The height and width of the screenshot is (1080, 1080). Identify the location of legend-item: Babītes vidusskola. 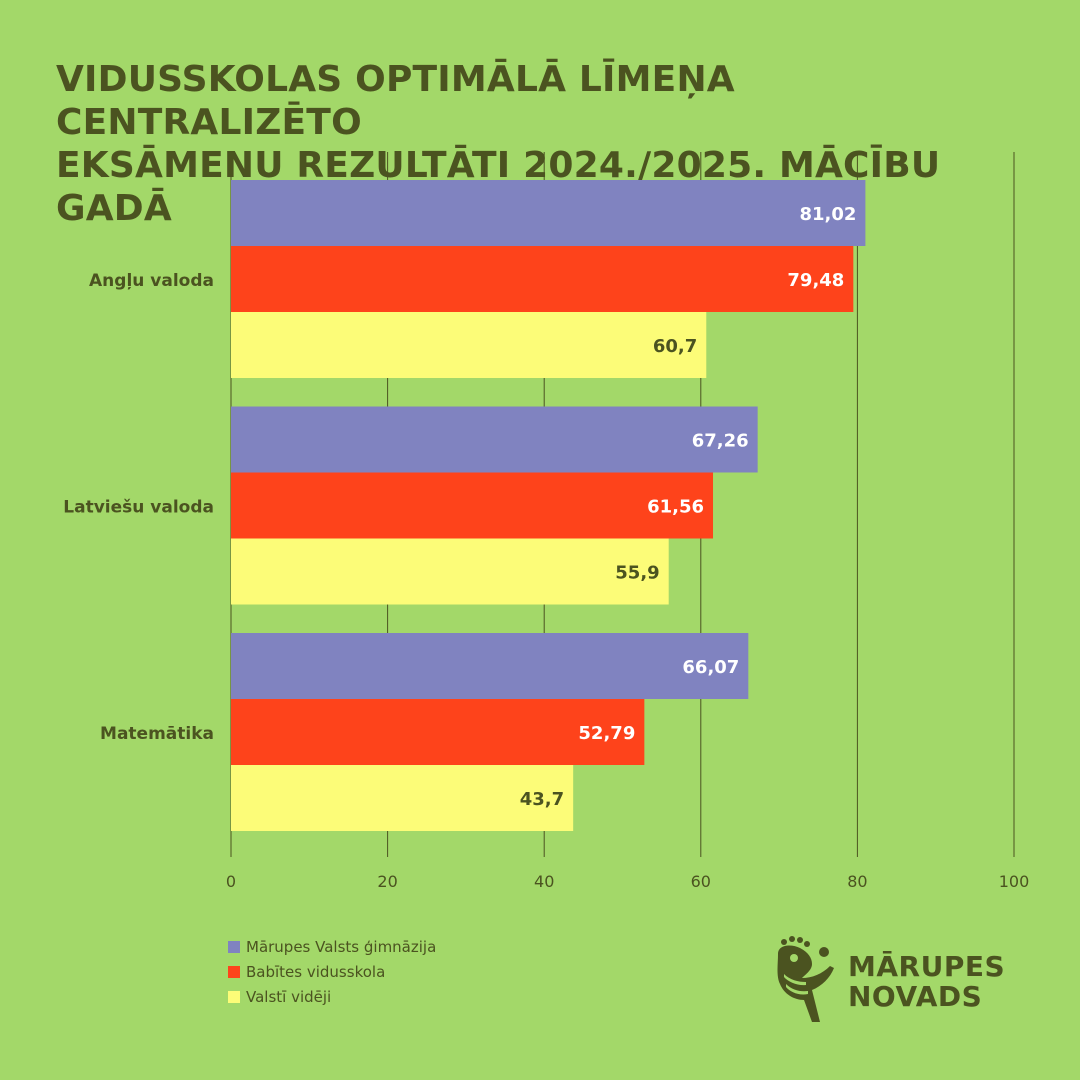
(332, 971).